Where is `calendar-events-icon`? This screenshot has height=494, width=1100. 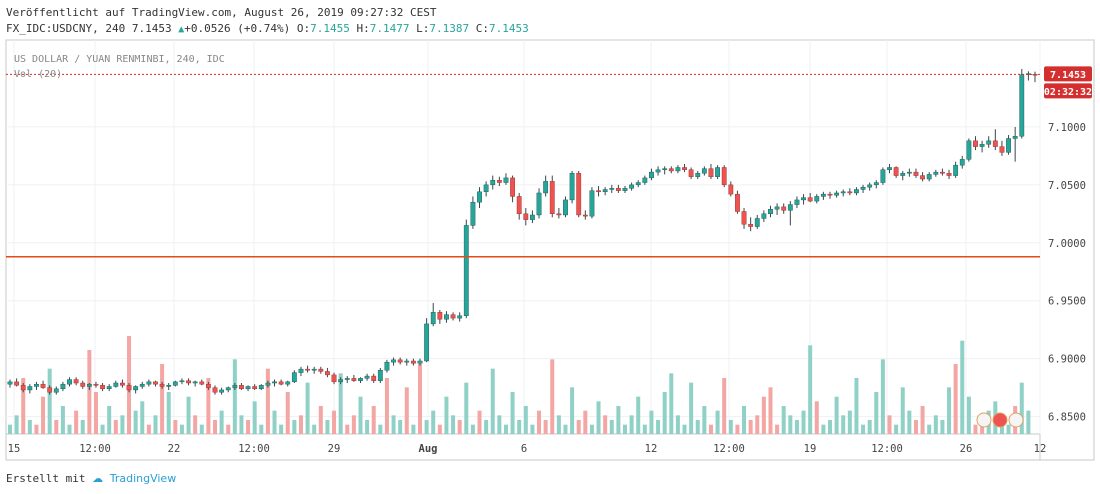
calendar-events-icon is located at coordinates (1000, 420).